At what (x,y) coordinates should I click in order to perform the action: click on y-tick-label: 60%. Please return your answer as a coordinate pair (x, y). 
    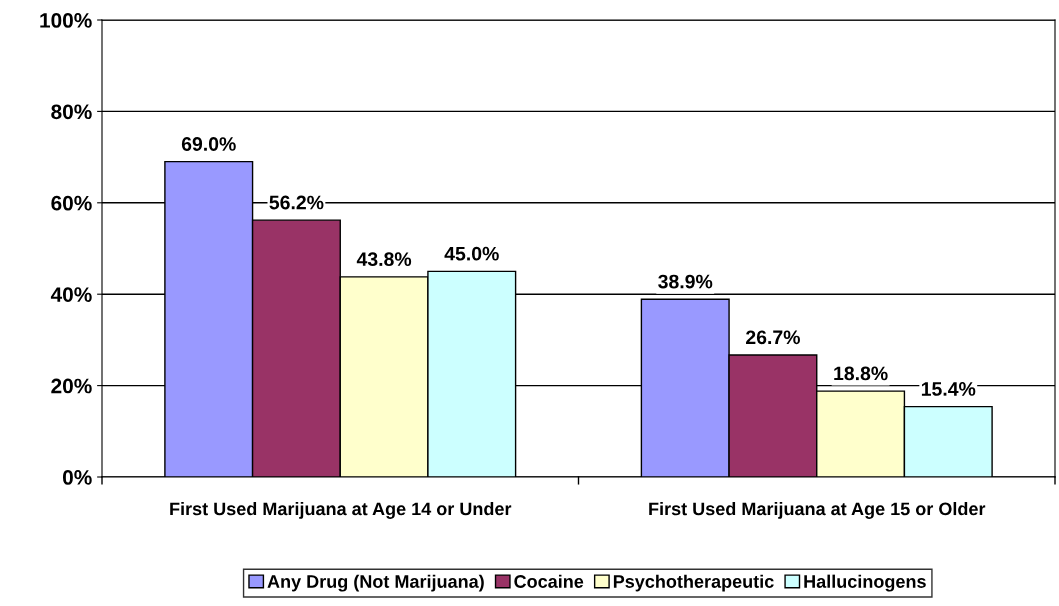
    Looking at the image, I should click on (71, 203).